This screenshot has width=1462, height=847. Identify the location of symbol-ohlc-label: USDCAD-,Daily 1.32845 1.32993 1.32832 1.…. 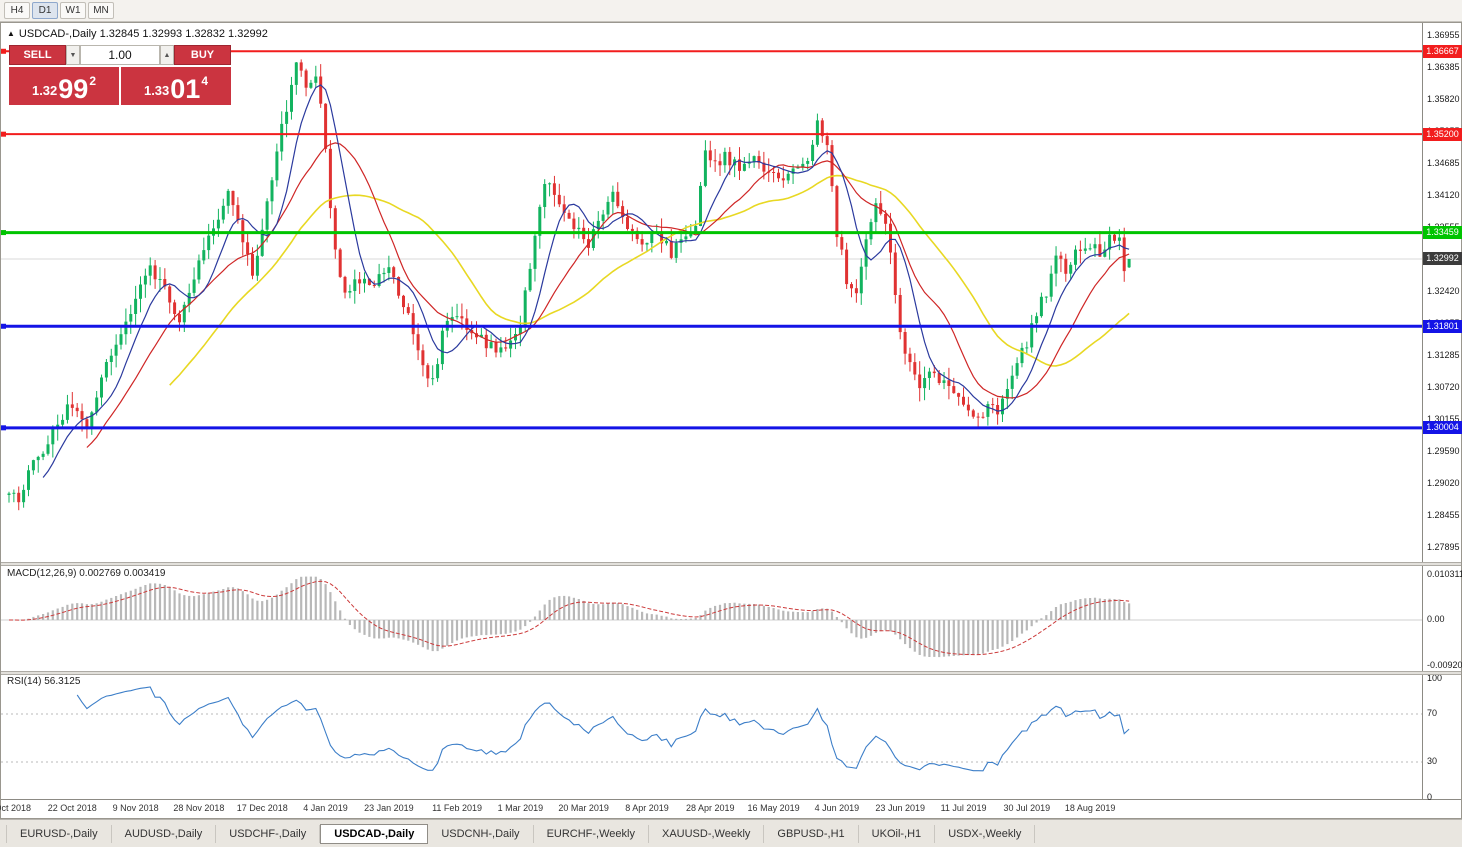
(143, 34).